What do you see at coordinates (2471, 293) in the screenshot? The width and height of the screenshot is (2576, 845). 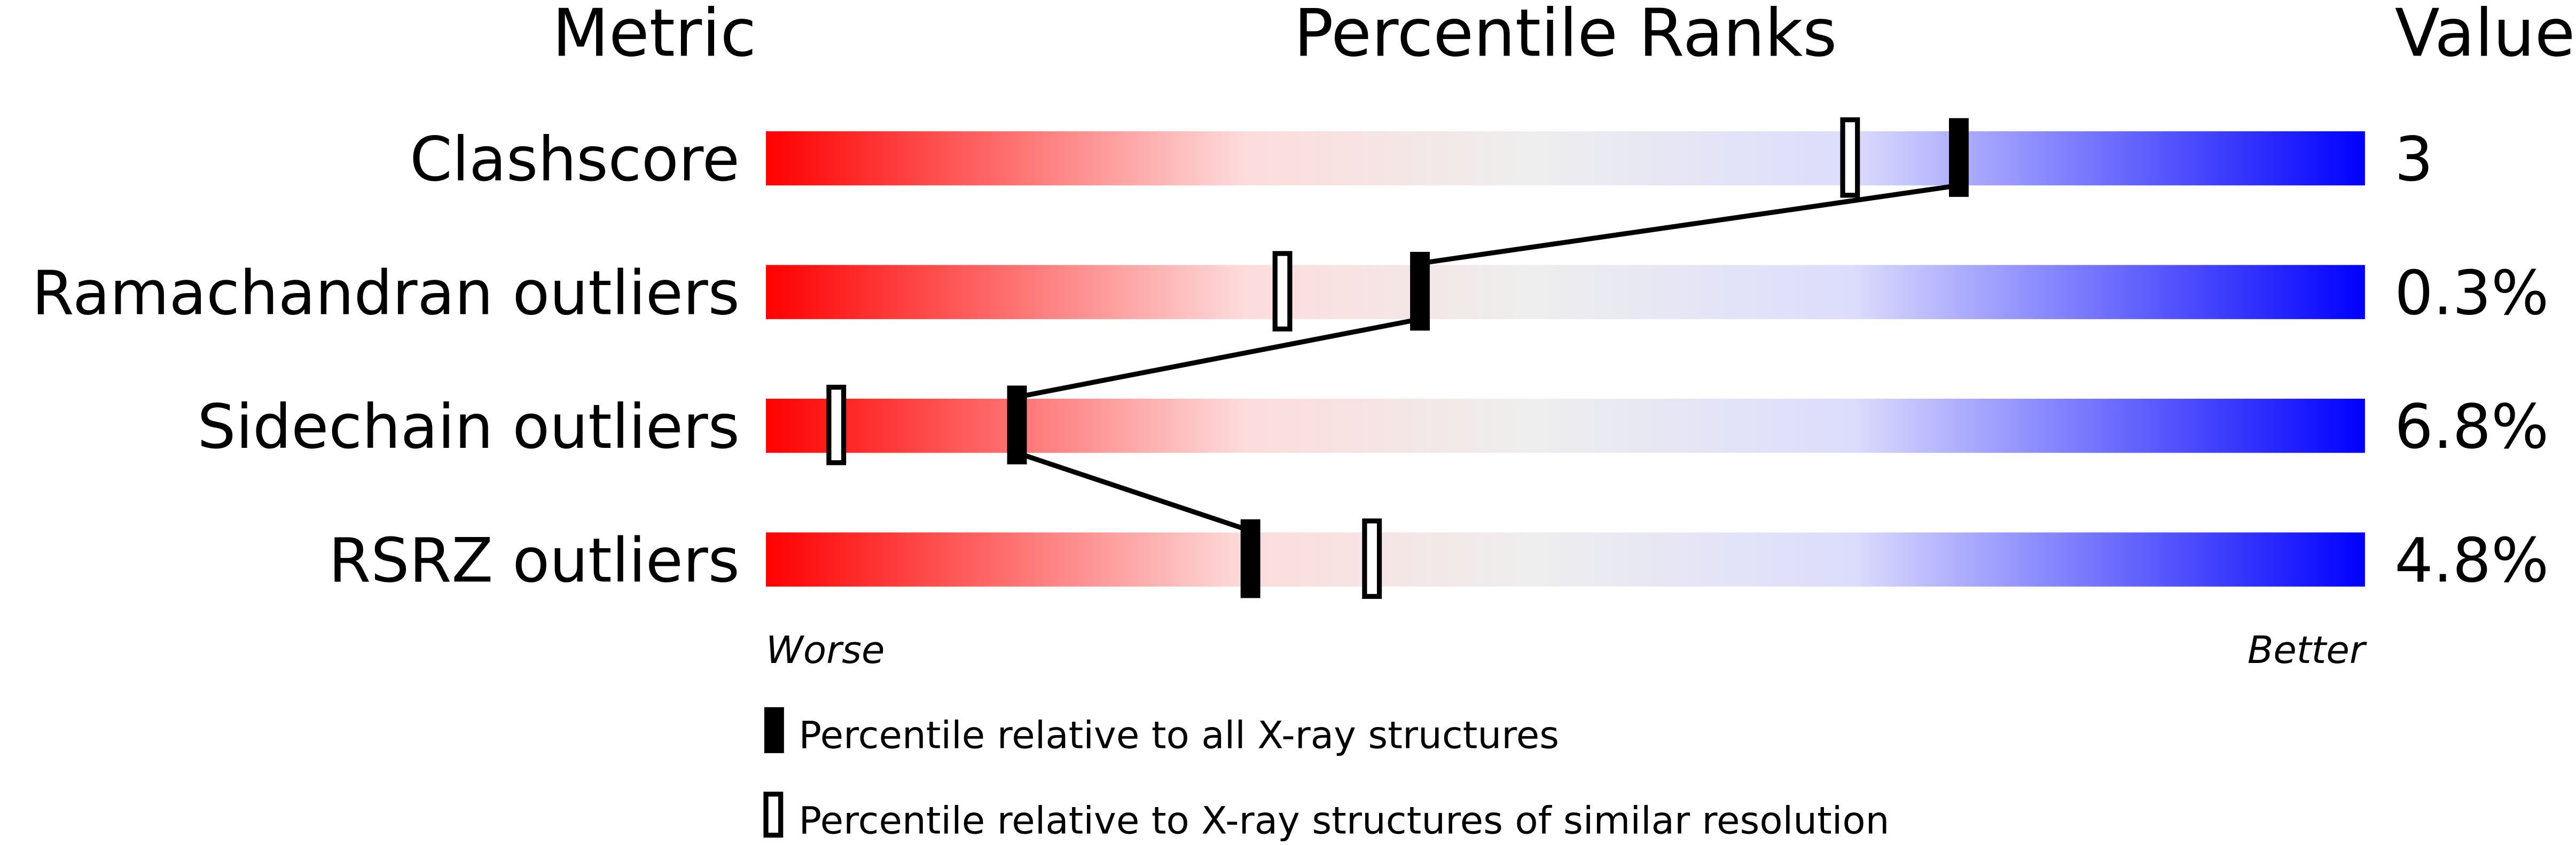 I see `metric-value: 0.3%` at bounding box center [2471, 293].